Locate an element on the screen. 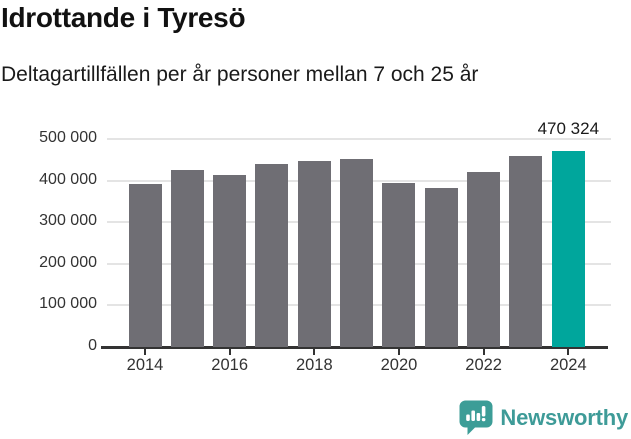 The image size is (631, 439). bar-2016 is located at coordinates (230, 260).